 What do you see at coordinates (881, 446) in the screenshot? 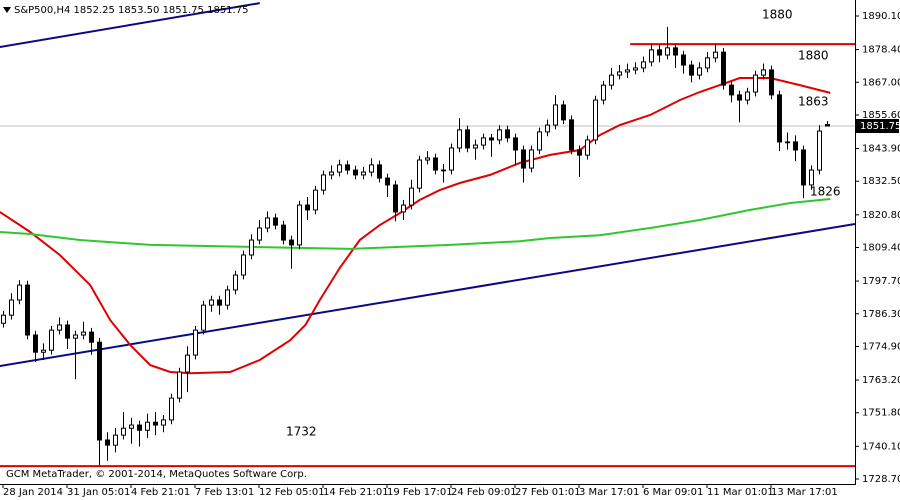
I see `y-tick-label: 1740.10` at bounding box center [881, 446].